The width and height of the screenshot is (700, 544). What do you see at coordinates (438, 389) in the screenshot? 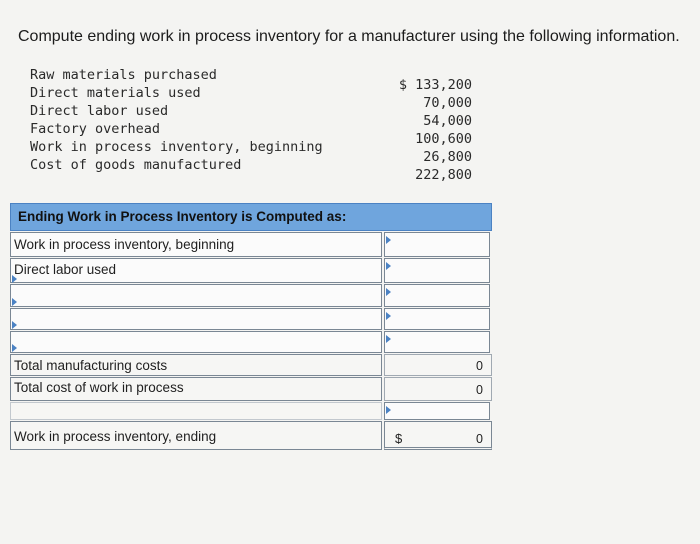
I see `total-cost-wip-value-cell: 0` at bounding box center [438, 389].